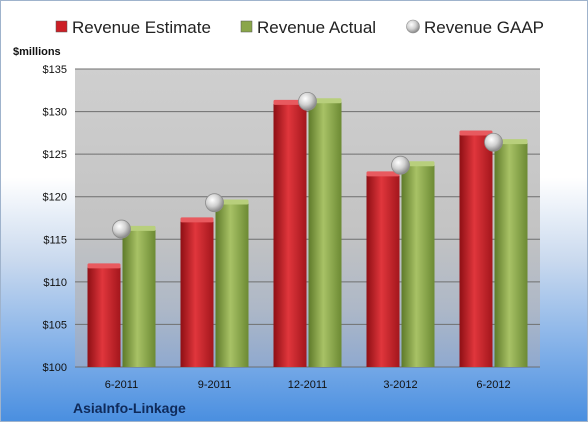  Describe the element at coordinates (55, 240) in the screenshot. I see `y-tick-label: $115` at that location.